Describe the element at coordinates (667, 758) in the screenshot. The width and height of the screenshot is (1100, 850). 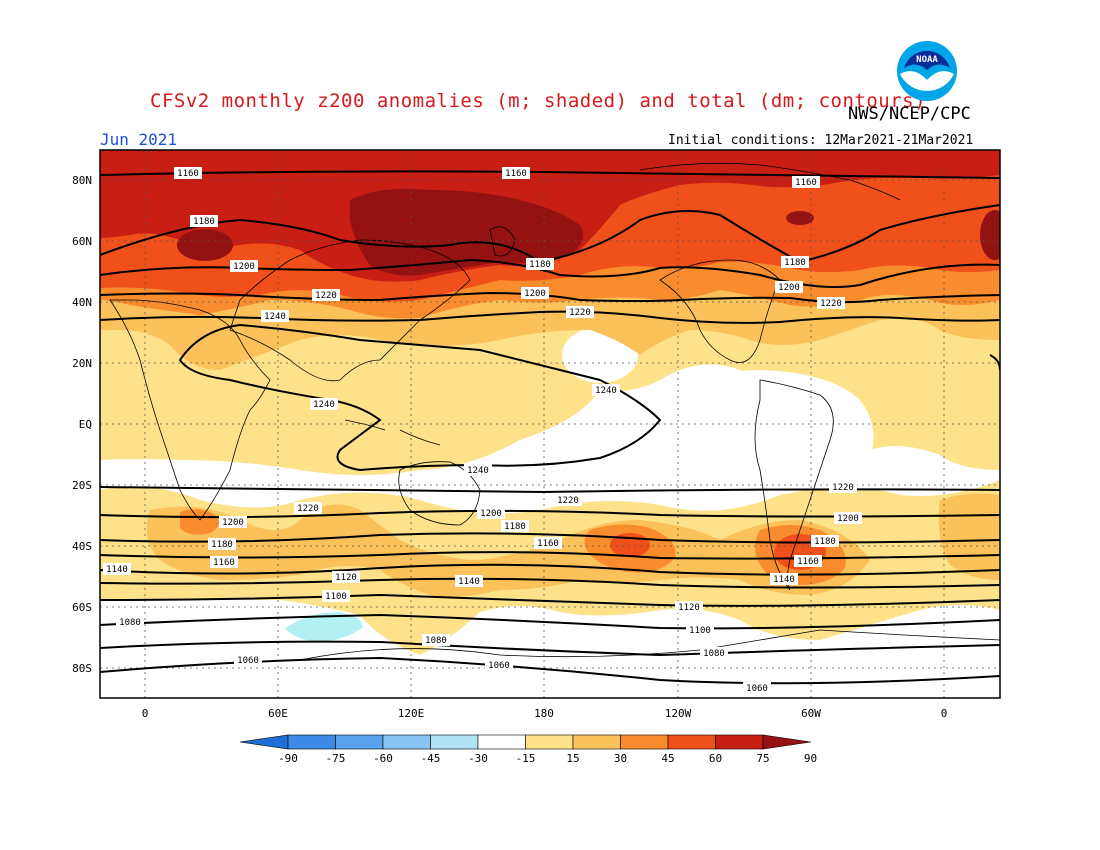
I see `colorbar-label: 45` at that location.